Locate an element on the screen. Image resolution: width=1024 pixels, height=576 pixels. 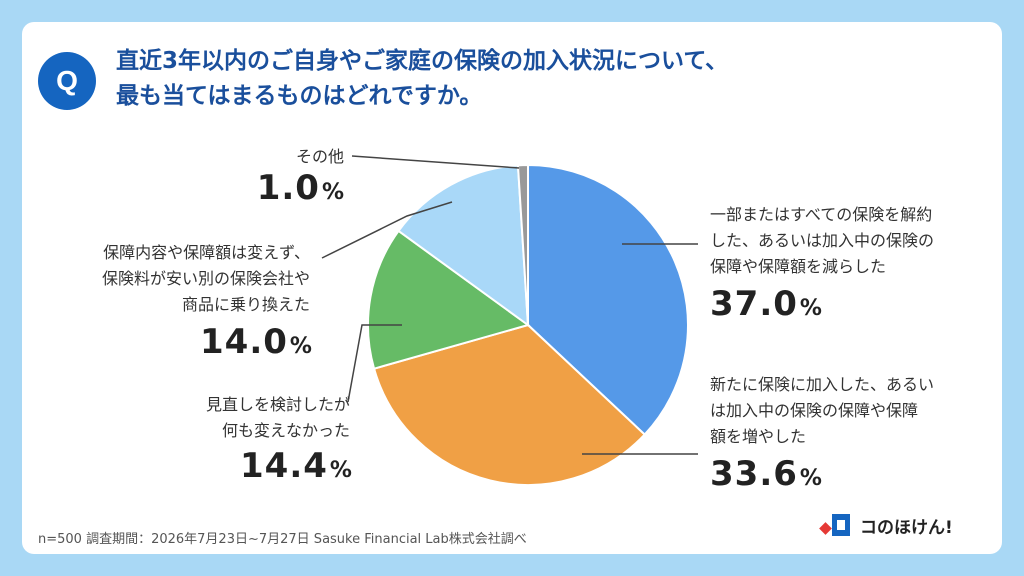
slice-label-1: 新たに保険に加入した、あるい は加入中の保険の保障や保障 額を増やした is located at coordinates (822, 411).